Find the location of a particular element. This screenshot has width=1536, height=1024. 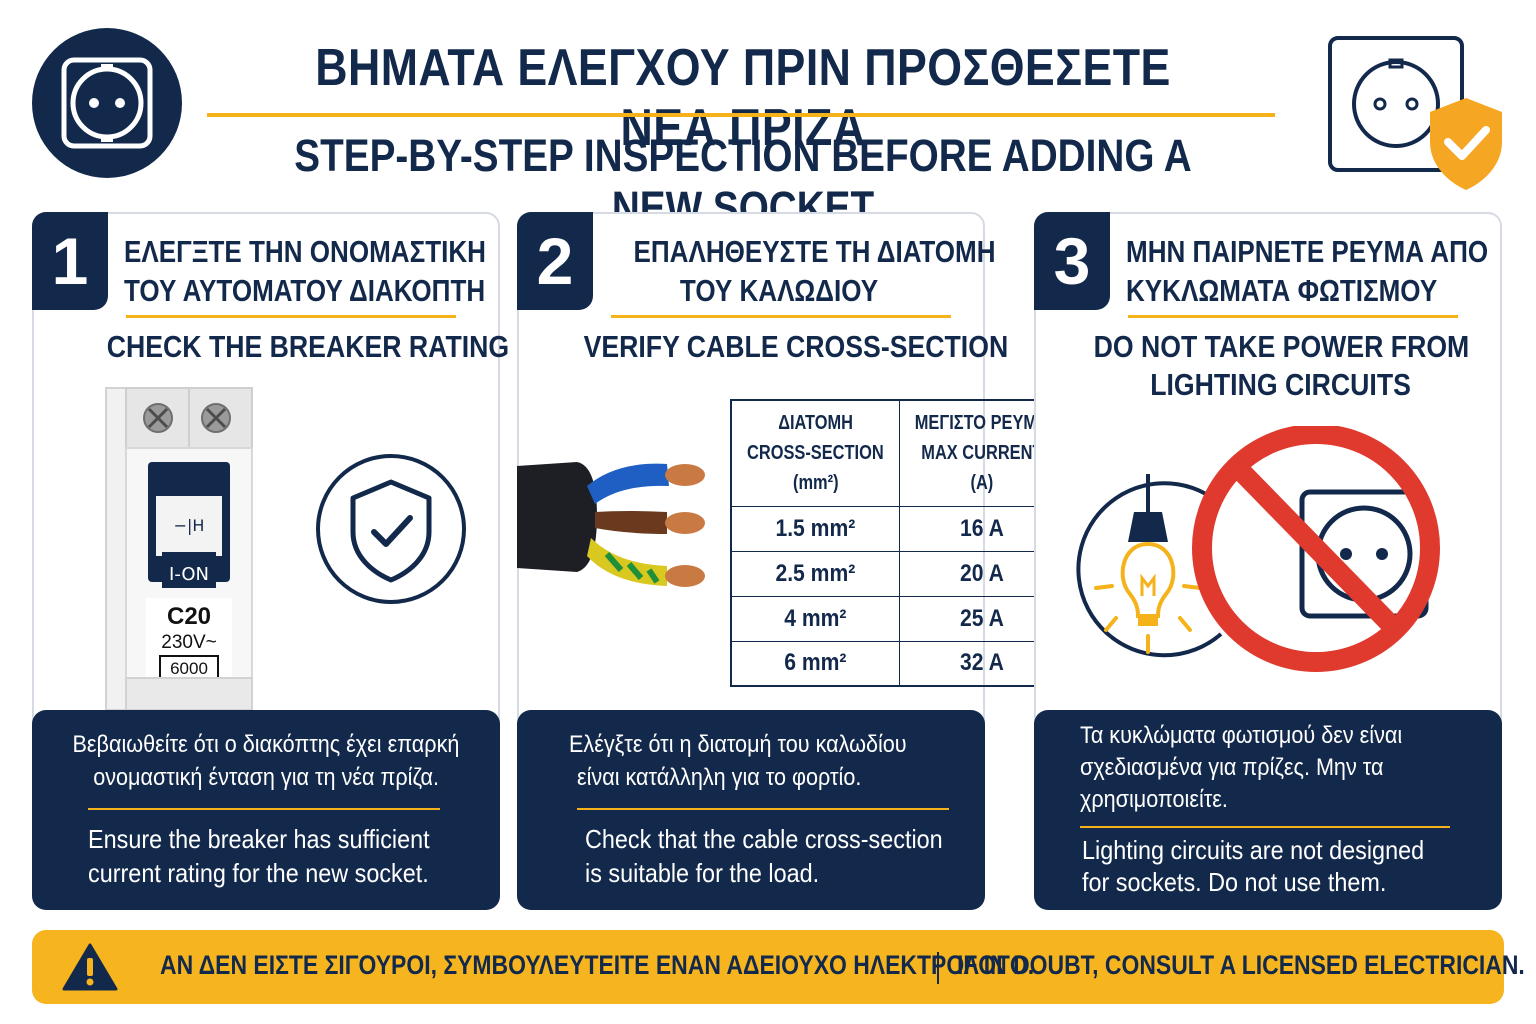

cell-section: 6 mm² is located at coordinates (815, 663).